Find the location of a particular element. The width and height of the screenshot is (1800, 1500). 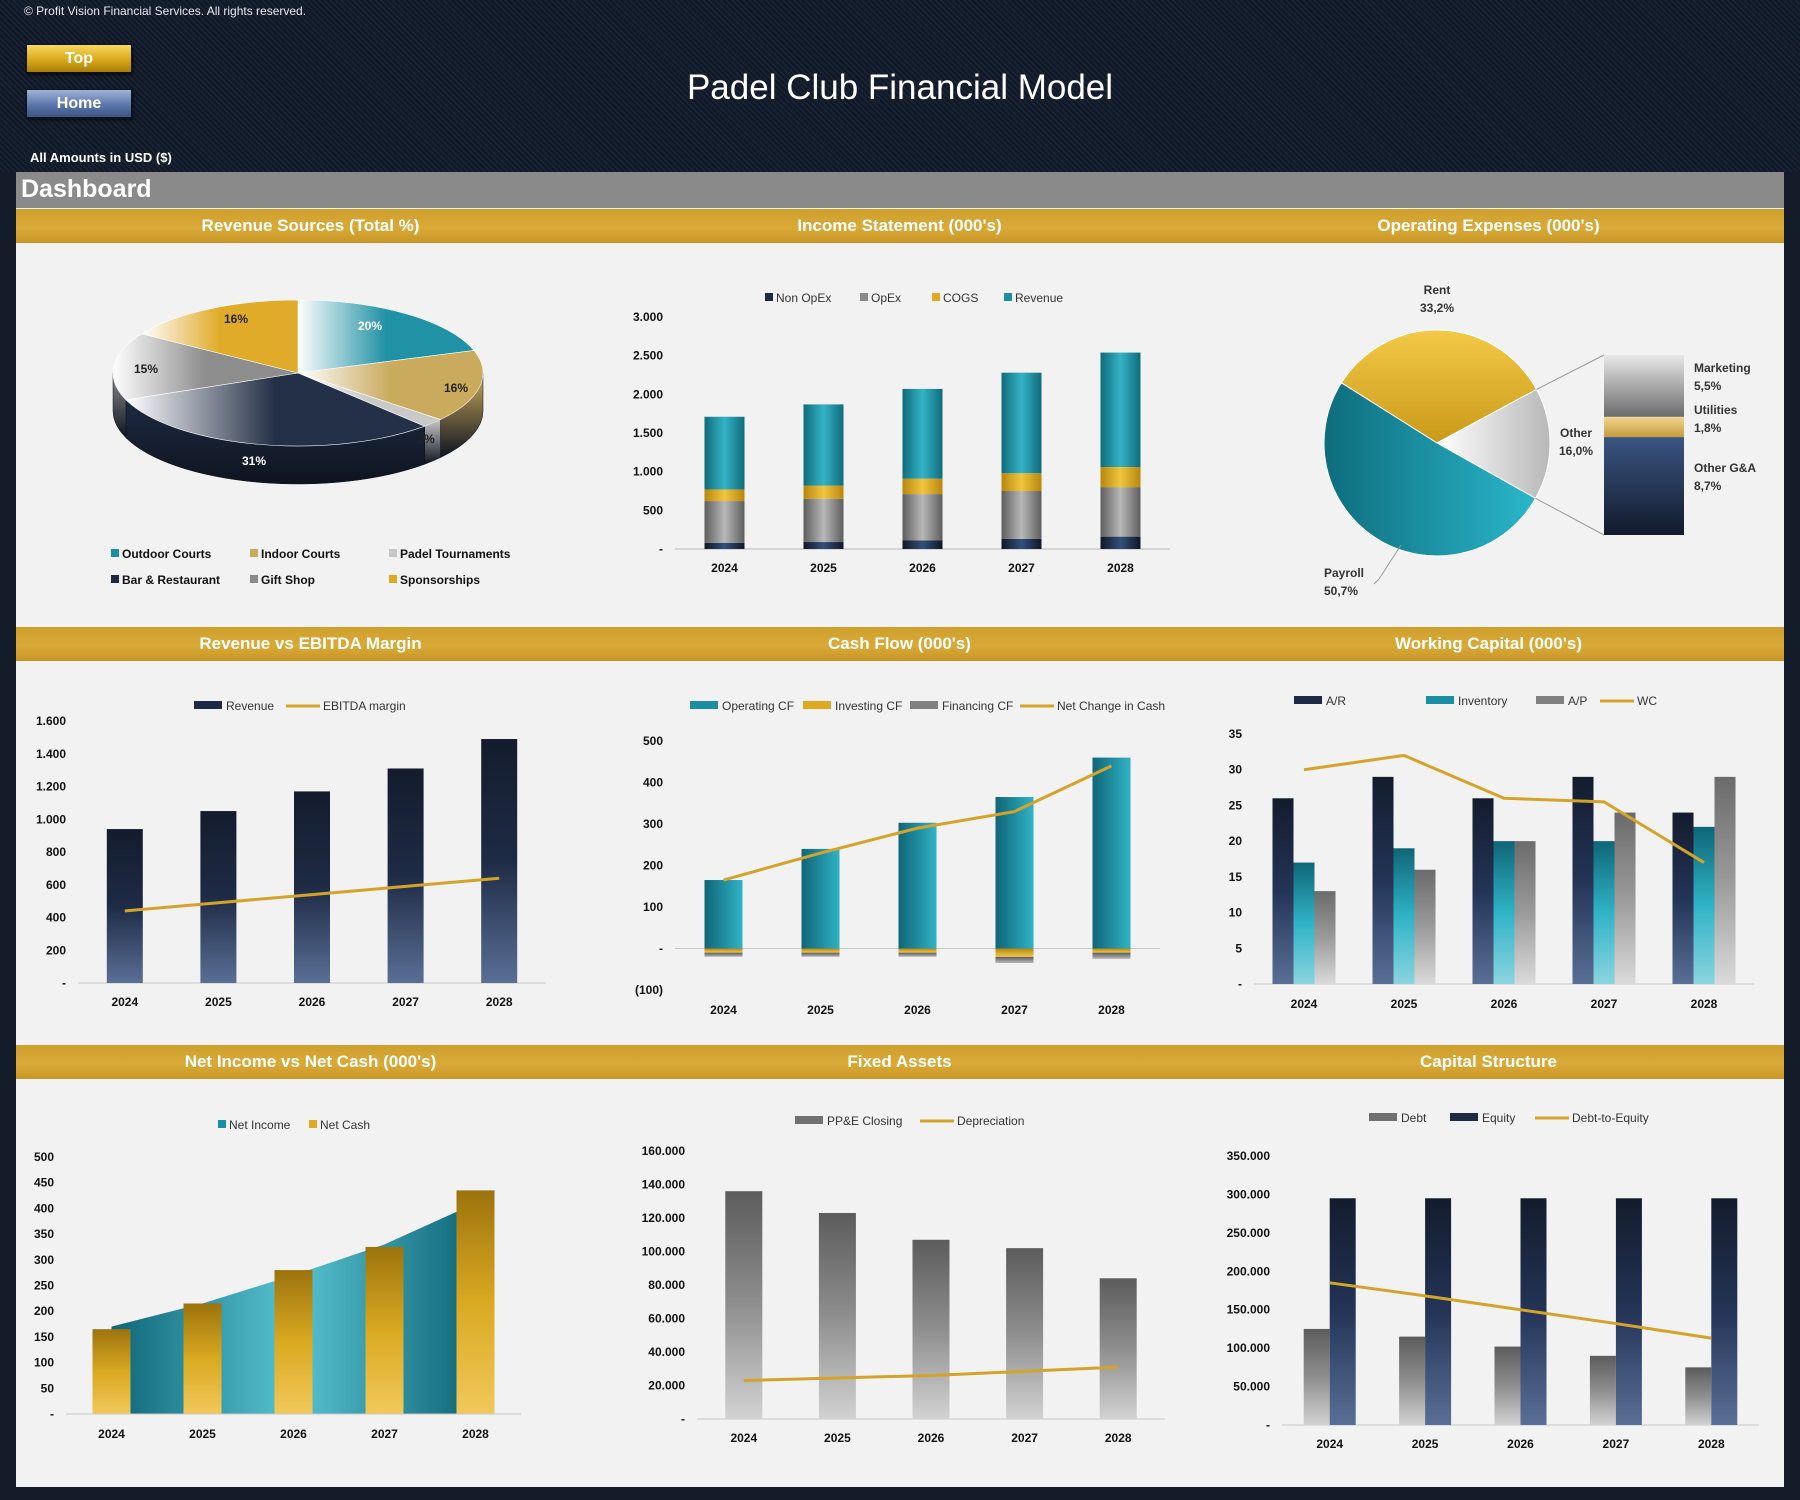

y-tick-label: 100.000 is located at coordinates (1249, 1348).